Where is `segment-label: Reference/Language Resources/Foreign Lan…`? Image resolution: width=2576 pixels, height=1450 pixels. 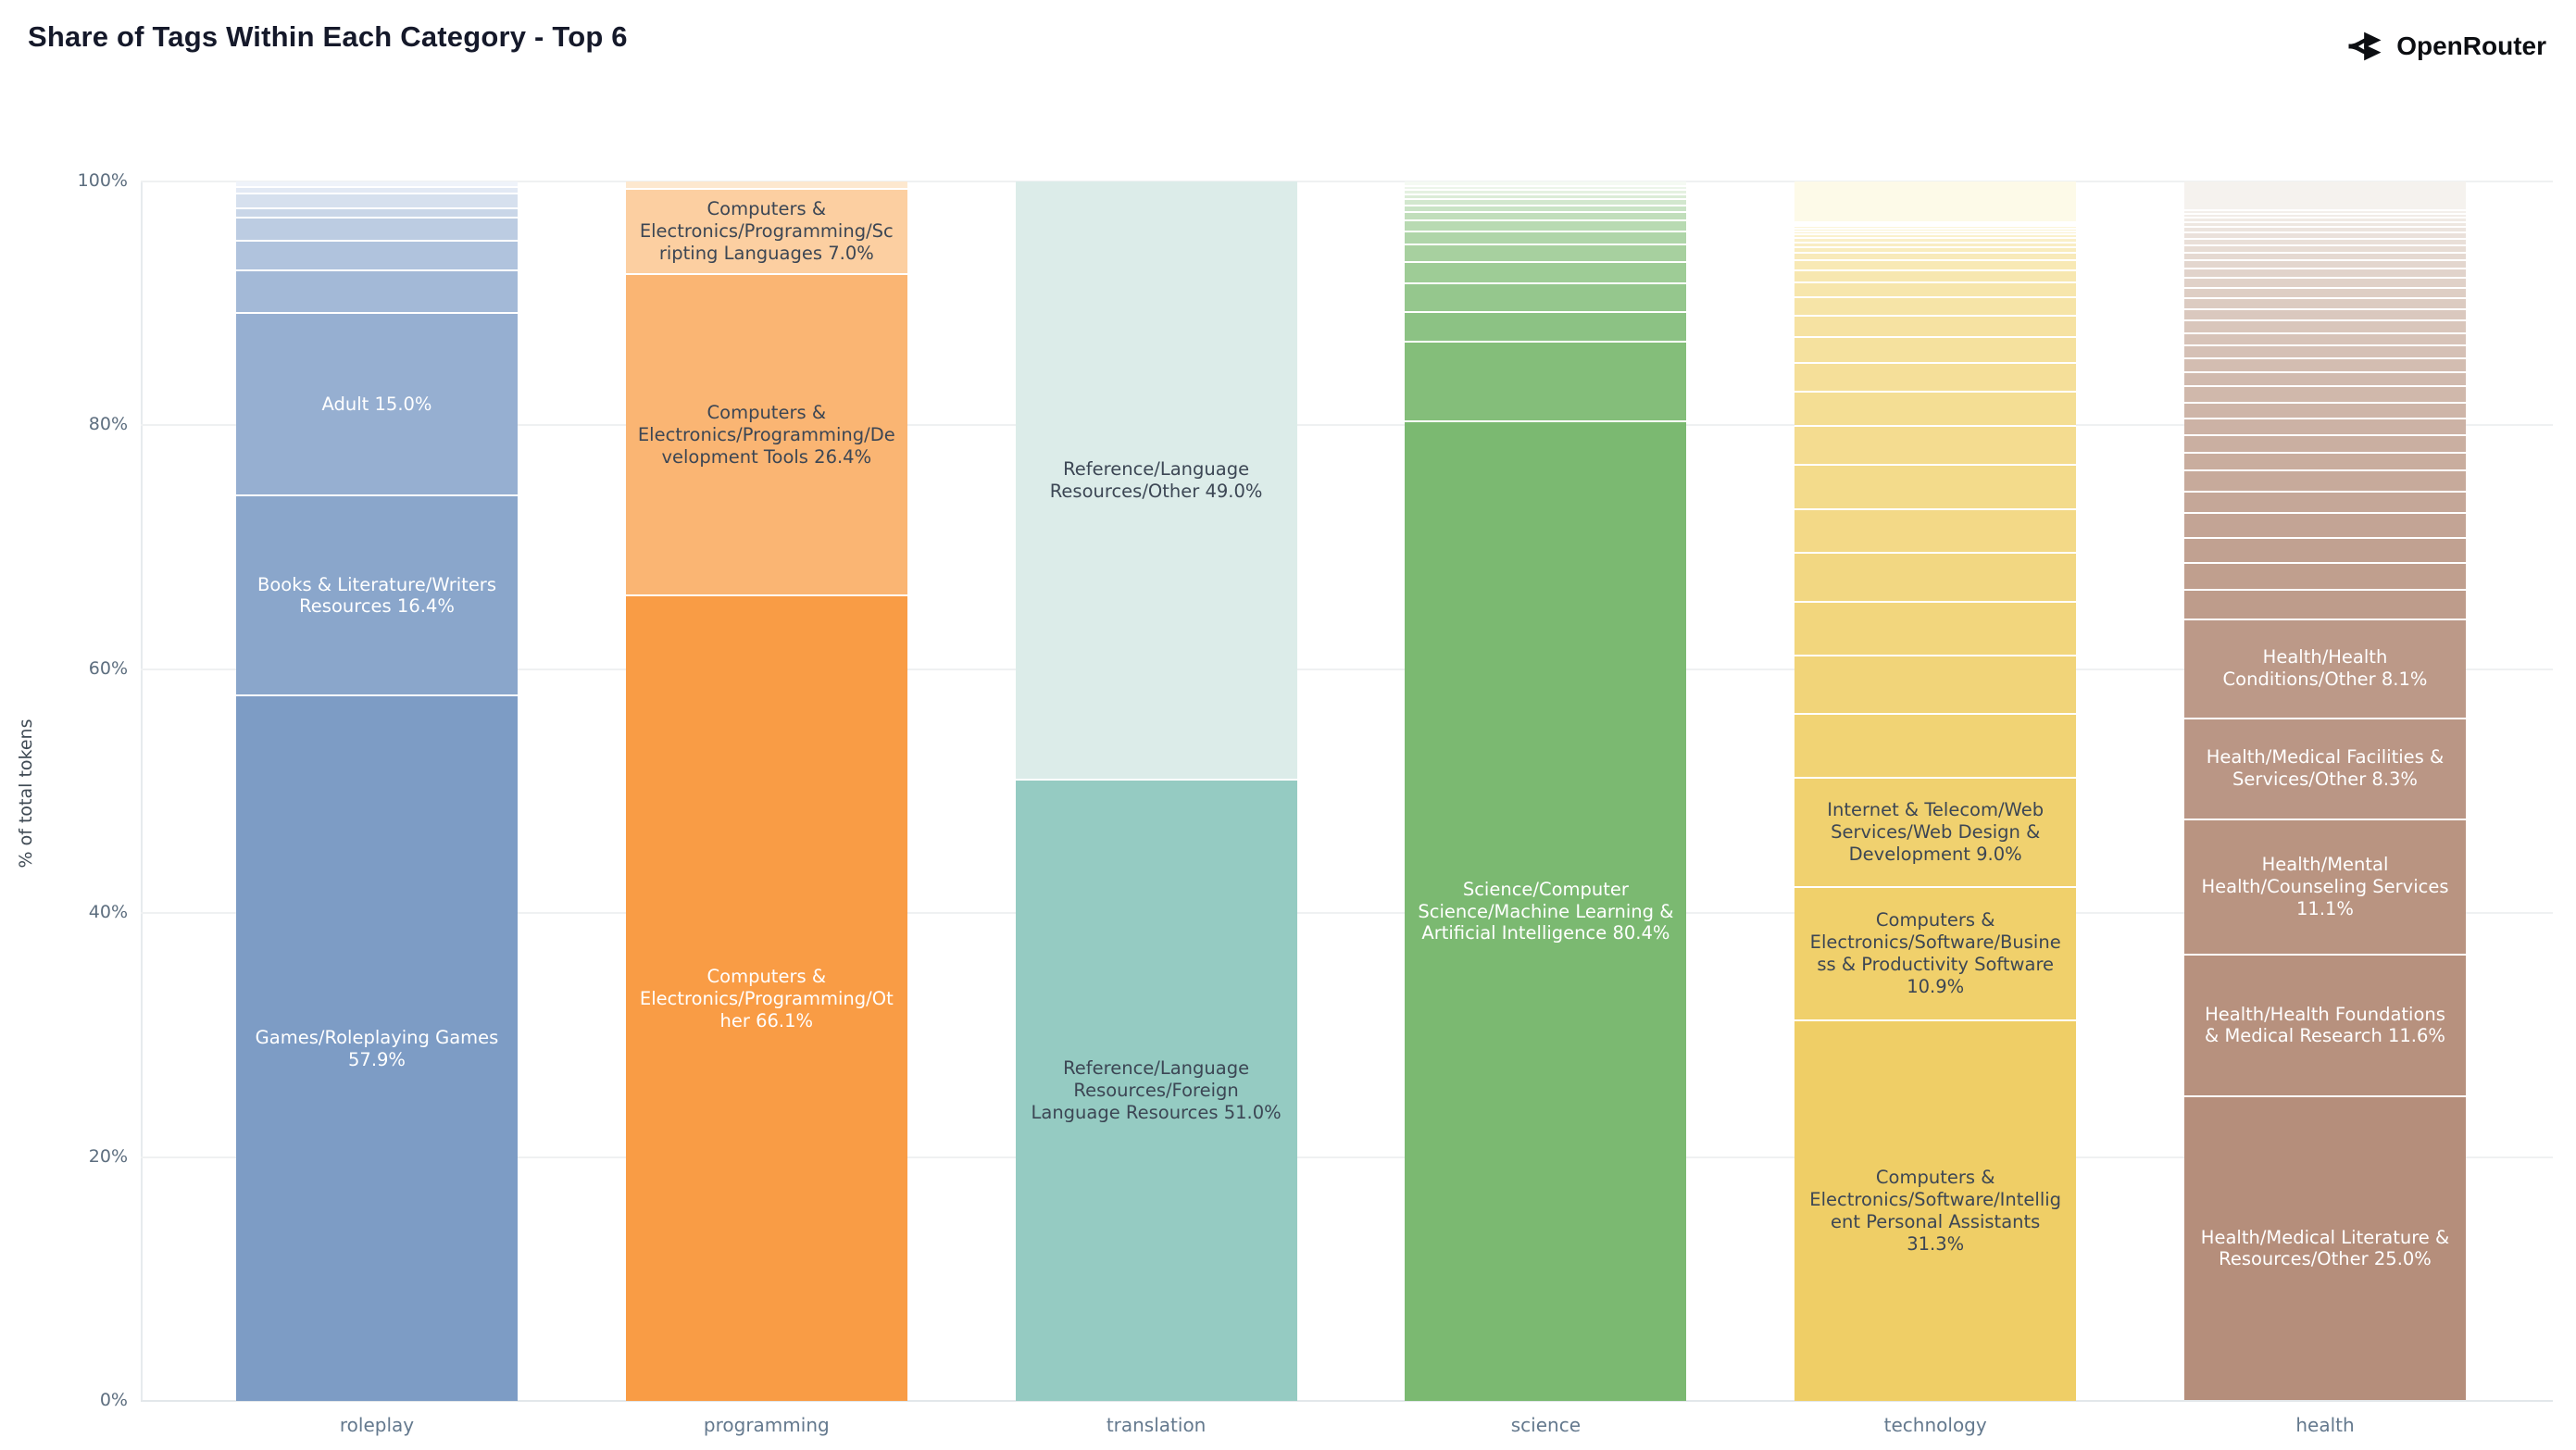
segment-label: Reference/Language Resources/Foreign Lan… is located at coordinates (1156, 1090).